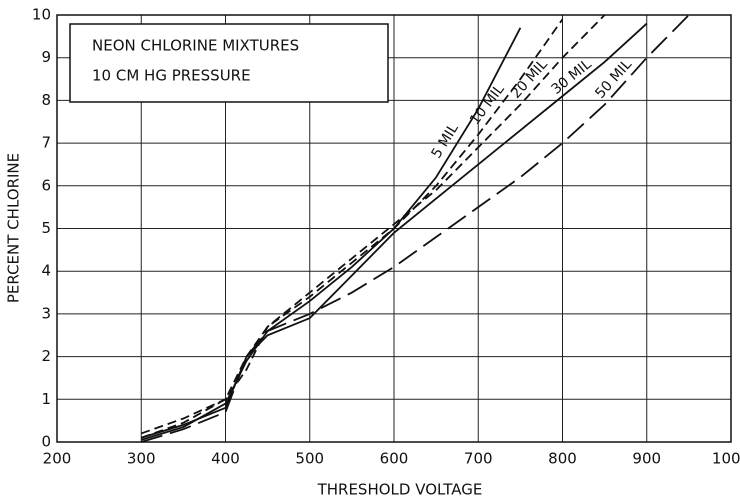  Describe the element at coordinates (141, 459) in the screenshot. I see `x-tick-label: 300` at that location.